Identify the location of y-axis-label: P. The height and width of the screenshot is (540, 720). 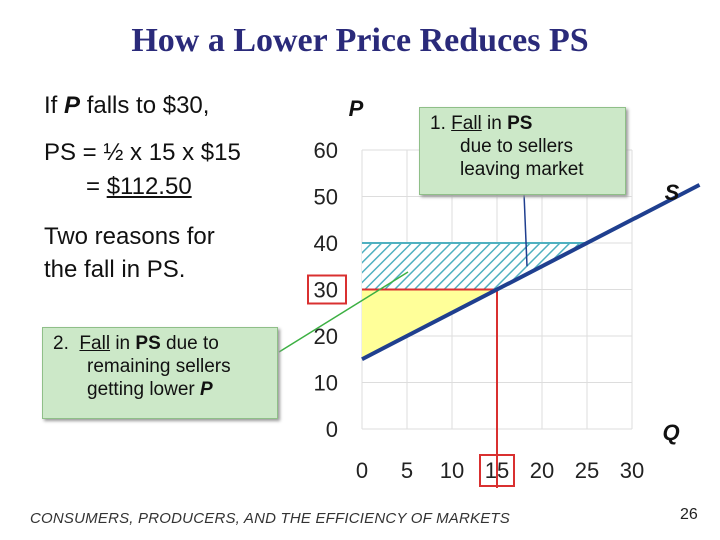
(356, 108).